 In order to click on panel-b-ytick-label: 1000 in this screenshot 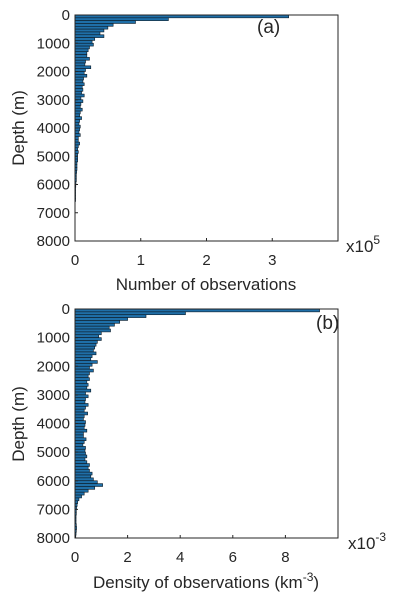, I will do `click(53, 338)`.